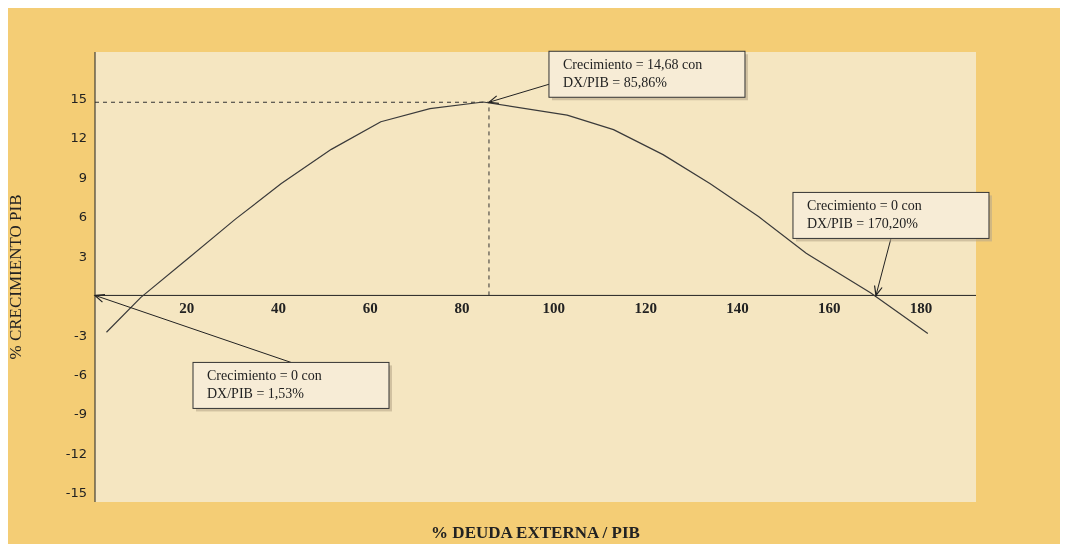 The image size is (1068, 548). What do you see at coordinates (82, 177) in the screenshot?
I see `y-tick-label: 9` at bounding box center [82, 177].